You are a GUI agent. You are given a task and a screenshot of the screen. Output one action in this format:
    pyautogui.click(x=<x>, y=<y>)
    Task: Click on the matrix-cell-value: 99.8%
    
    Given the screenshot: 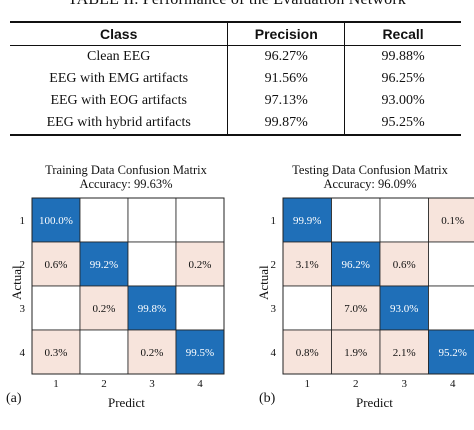 What is the action you would take?
    pyautogui.click(x=152, y=309)
    